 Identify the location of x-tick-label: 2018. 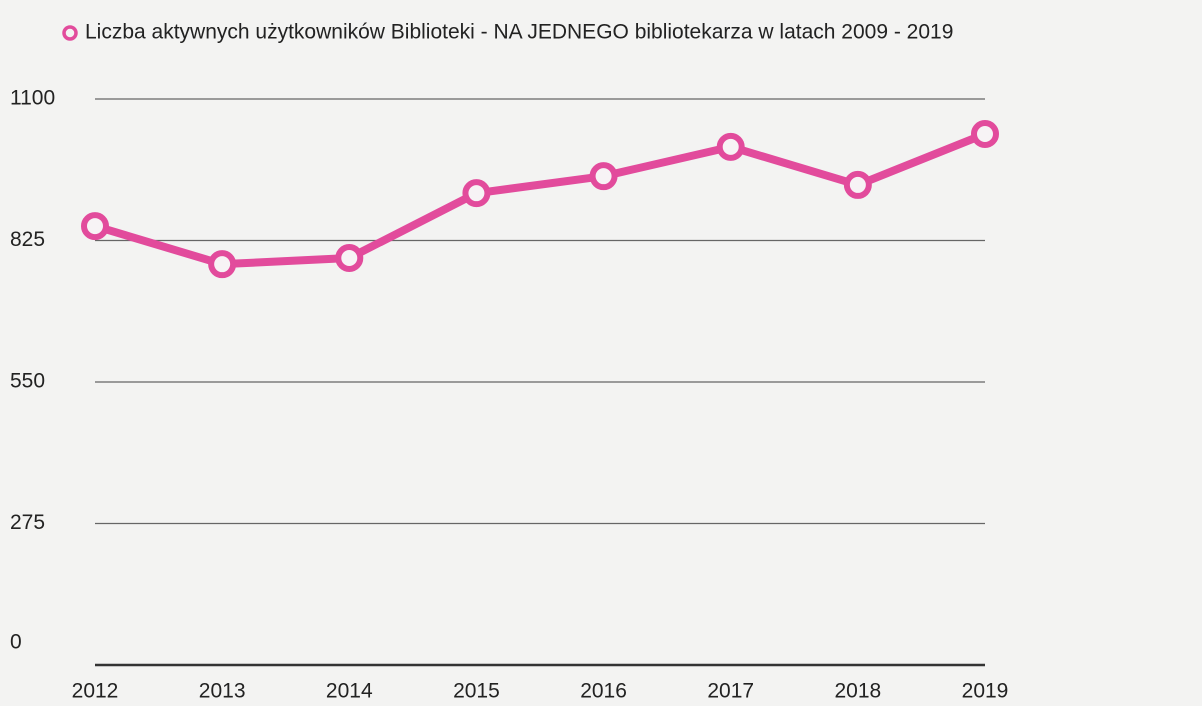
(857, 691).